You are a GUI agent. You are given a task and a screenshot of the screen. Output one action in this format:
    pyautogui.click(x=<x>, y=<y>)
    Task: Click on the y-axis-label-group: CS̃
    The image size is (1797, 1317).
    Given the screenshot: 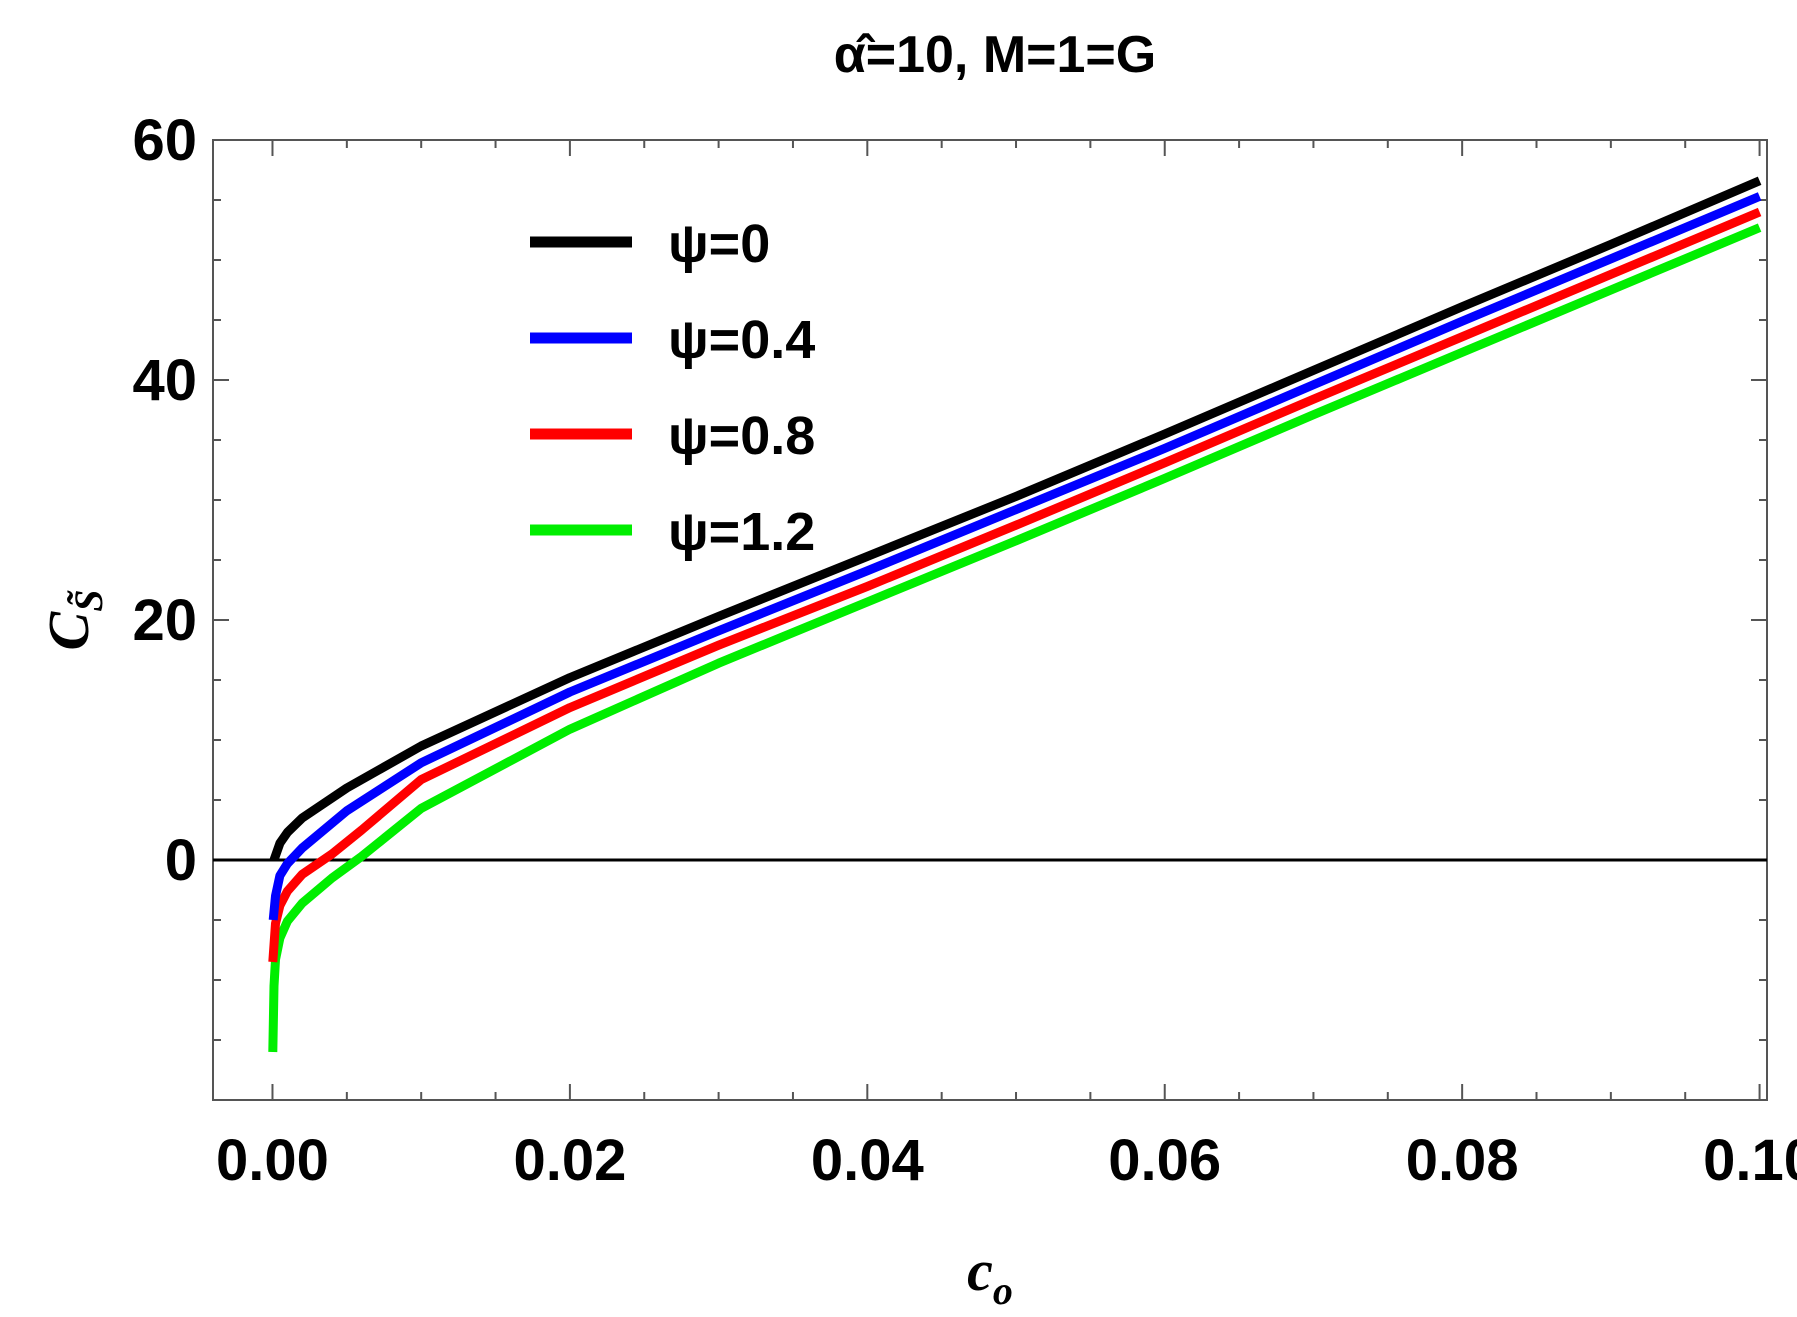 What is the action you would take?
    pyautogui.click(x=73, y=620)
    